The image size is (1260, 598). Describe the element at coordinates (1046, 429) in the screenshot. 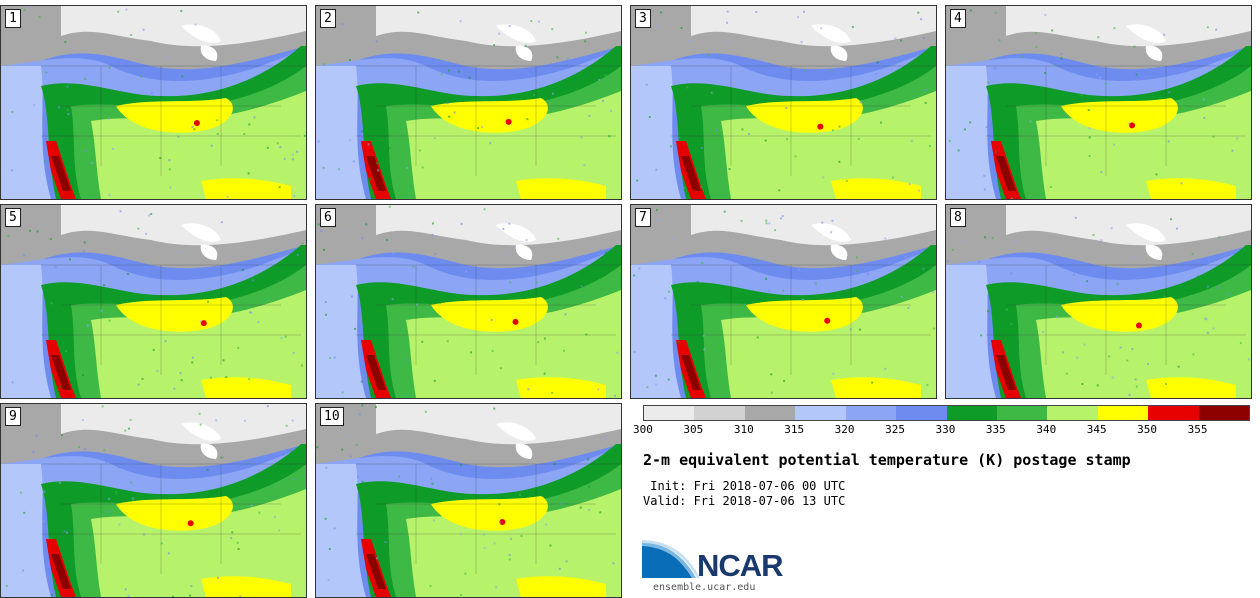

I see `colorbar-tick: 340` at that location.